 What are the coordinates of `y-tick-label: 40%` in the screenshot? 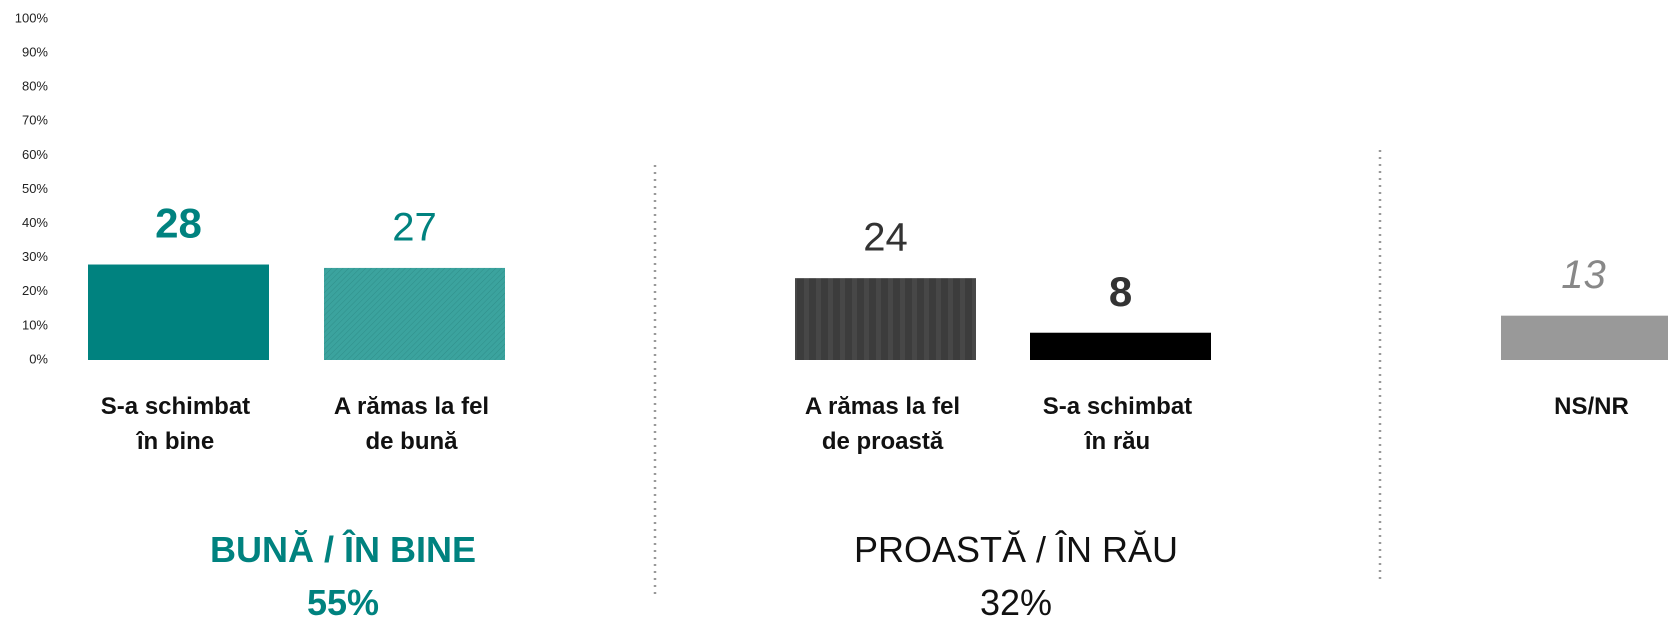 It's located at (35, 222).